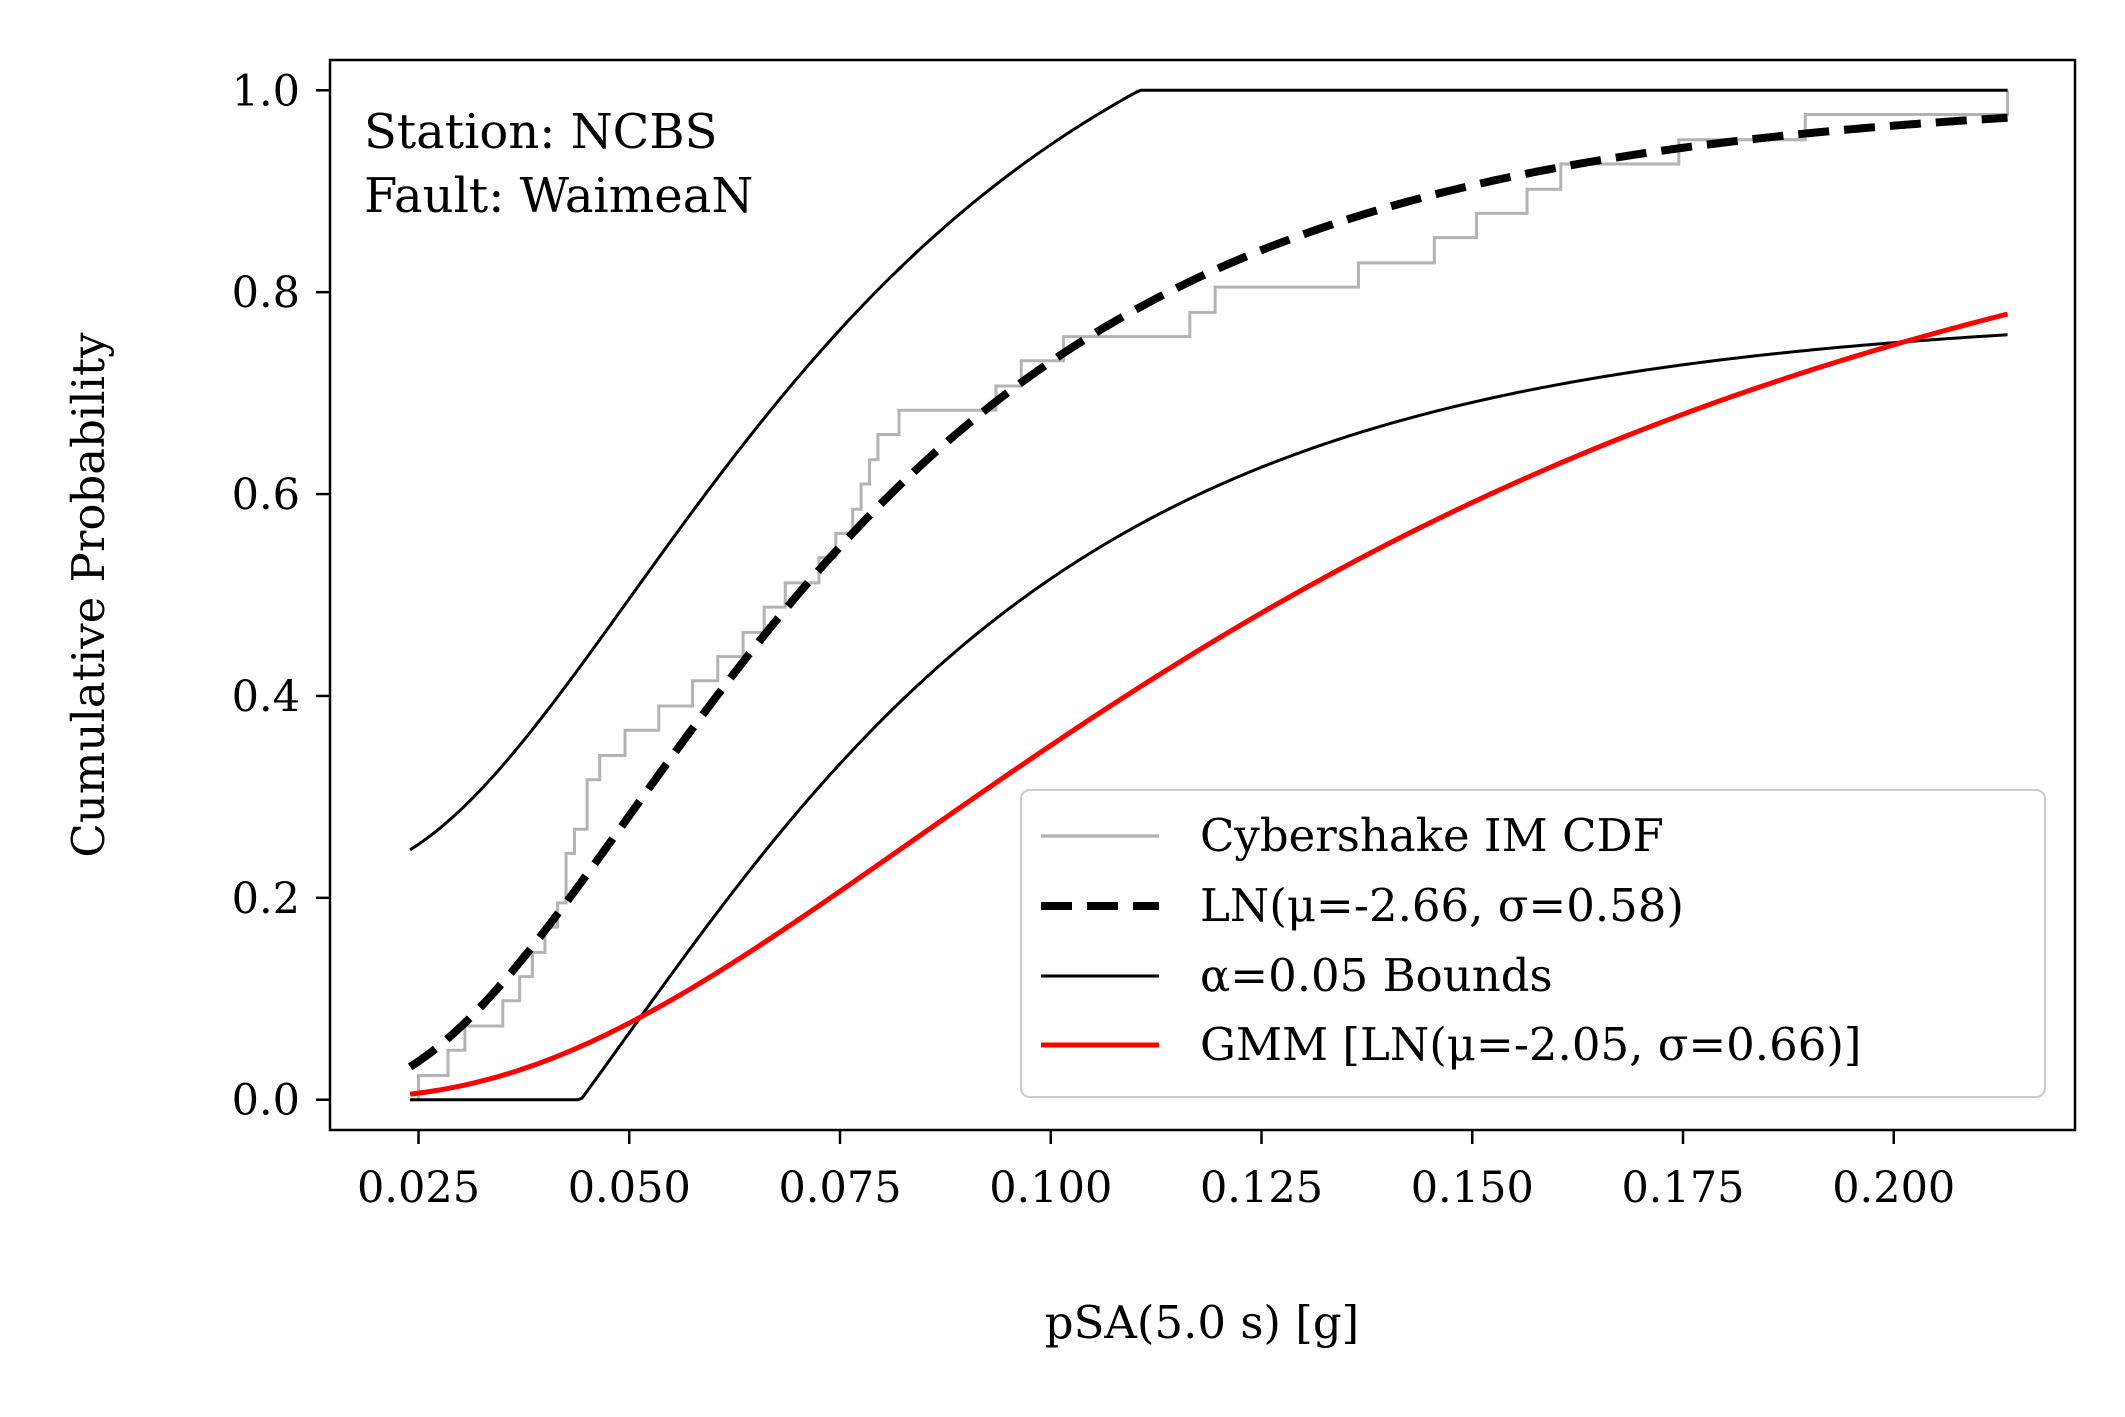 This screenshot has height=1417, width=2125. I want to click on y-axis: 0.0 0.2 0.4 0.6 0.8 1.0, so click(281, 596).